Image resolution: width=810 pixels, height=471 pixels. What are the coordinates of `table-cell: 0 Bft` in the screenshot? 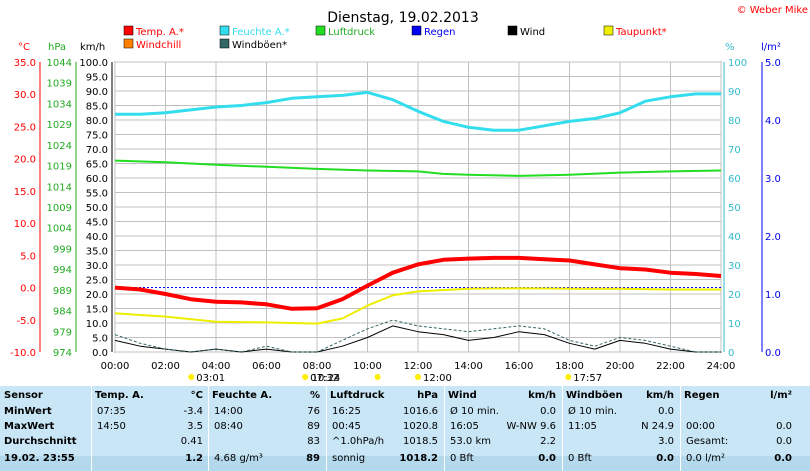 It's located at (462, 458).